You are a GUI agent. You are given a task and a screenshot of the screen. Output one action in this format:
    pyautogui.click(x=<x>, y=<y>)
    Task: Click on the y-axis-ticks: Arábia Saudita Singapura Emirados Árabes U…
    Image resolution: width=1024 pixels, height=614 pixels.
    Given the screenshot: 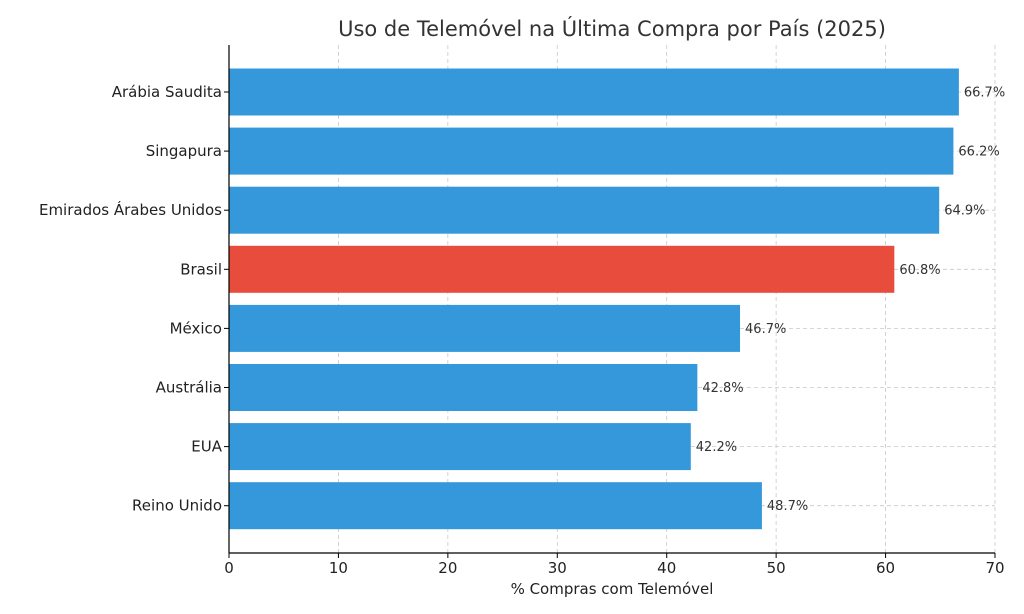 What is the action you would take?
    pyautogui.click(x=134, y=299)
    